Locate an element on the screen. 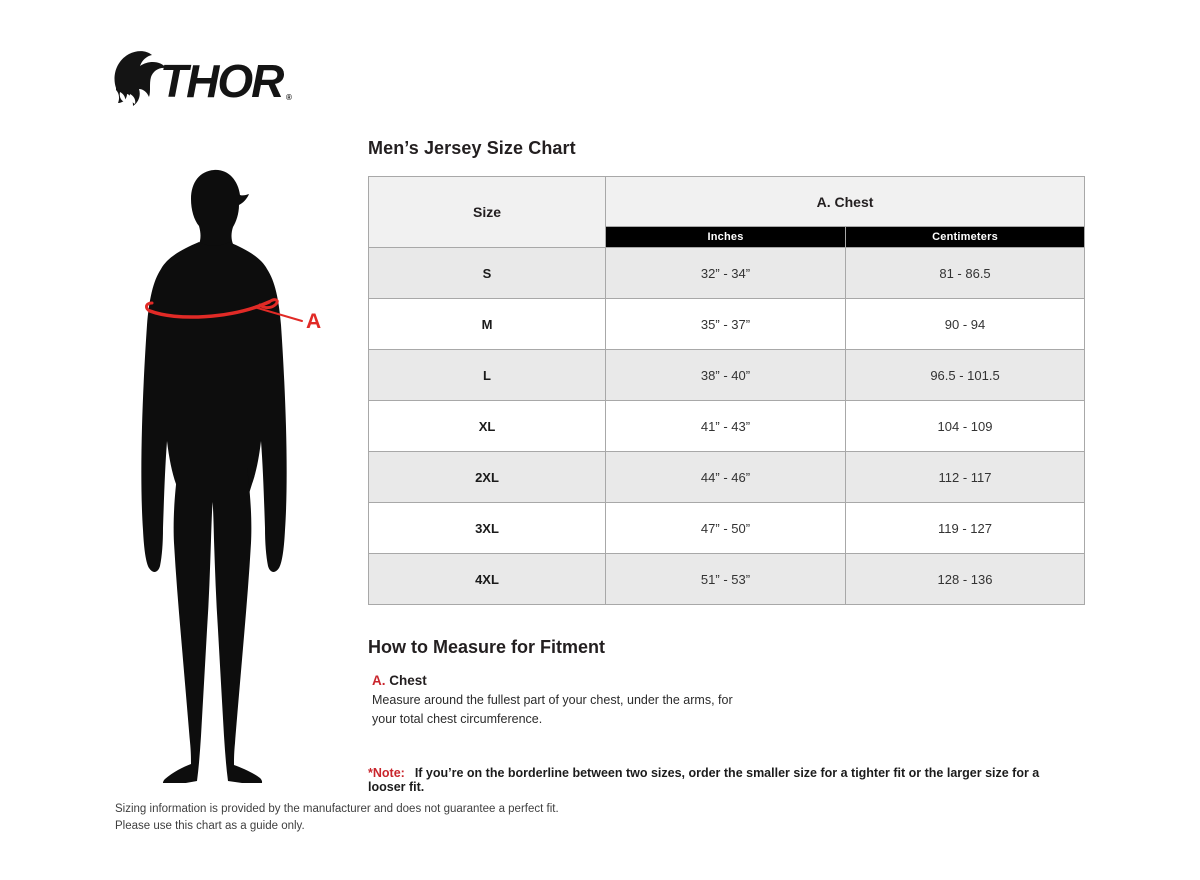  table-row: M 35” - 37” 90 - 94 is located at coordinates (727, 324).